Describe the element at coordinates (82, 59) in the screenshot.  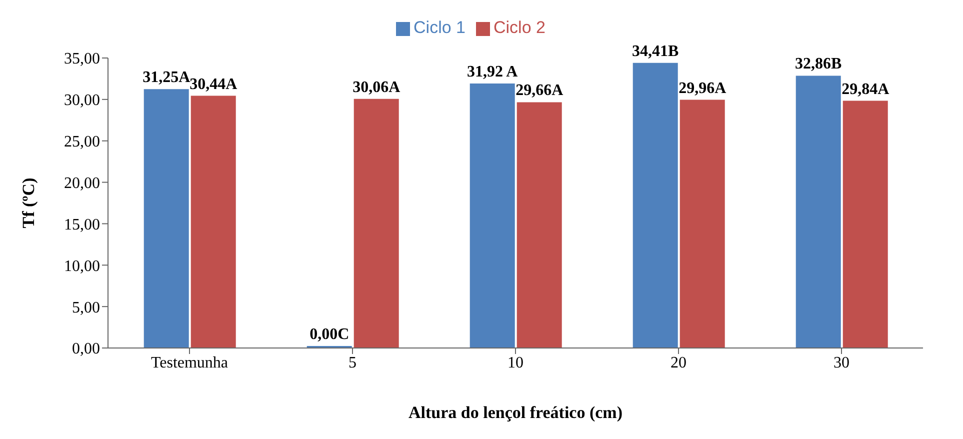
I see `y-tick-label: 35,00` at that location.